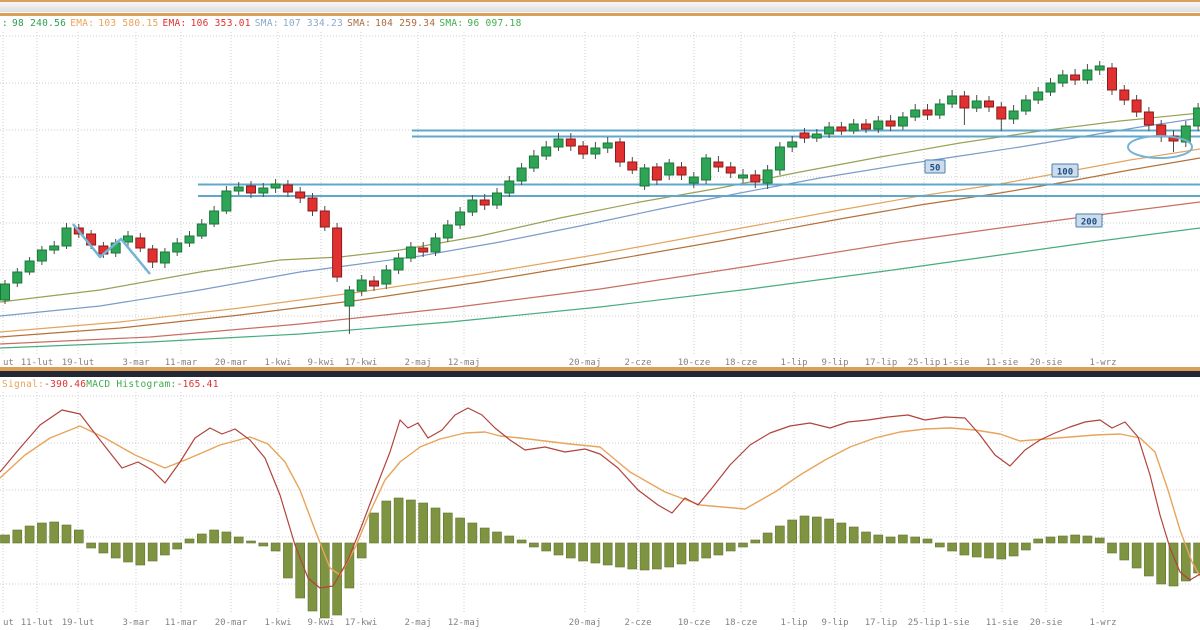  What do you see at coordinates (694, 363) in the screenshot?
I see `svg-text: 10-cze` at bounding box center [694, 363].